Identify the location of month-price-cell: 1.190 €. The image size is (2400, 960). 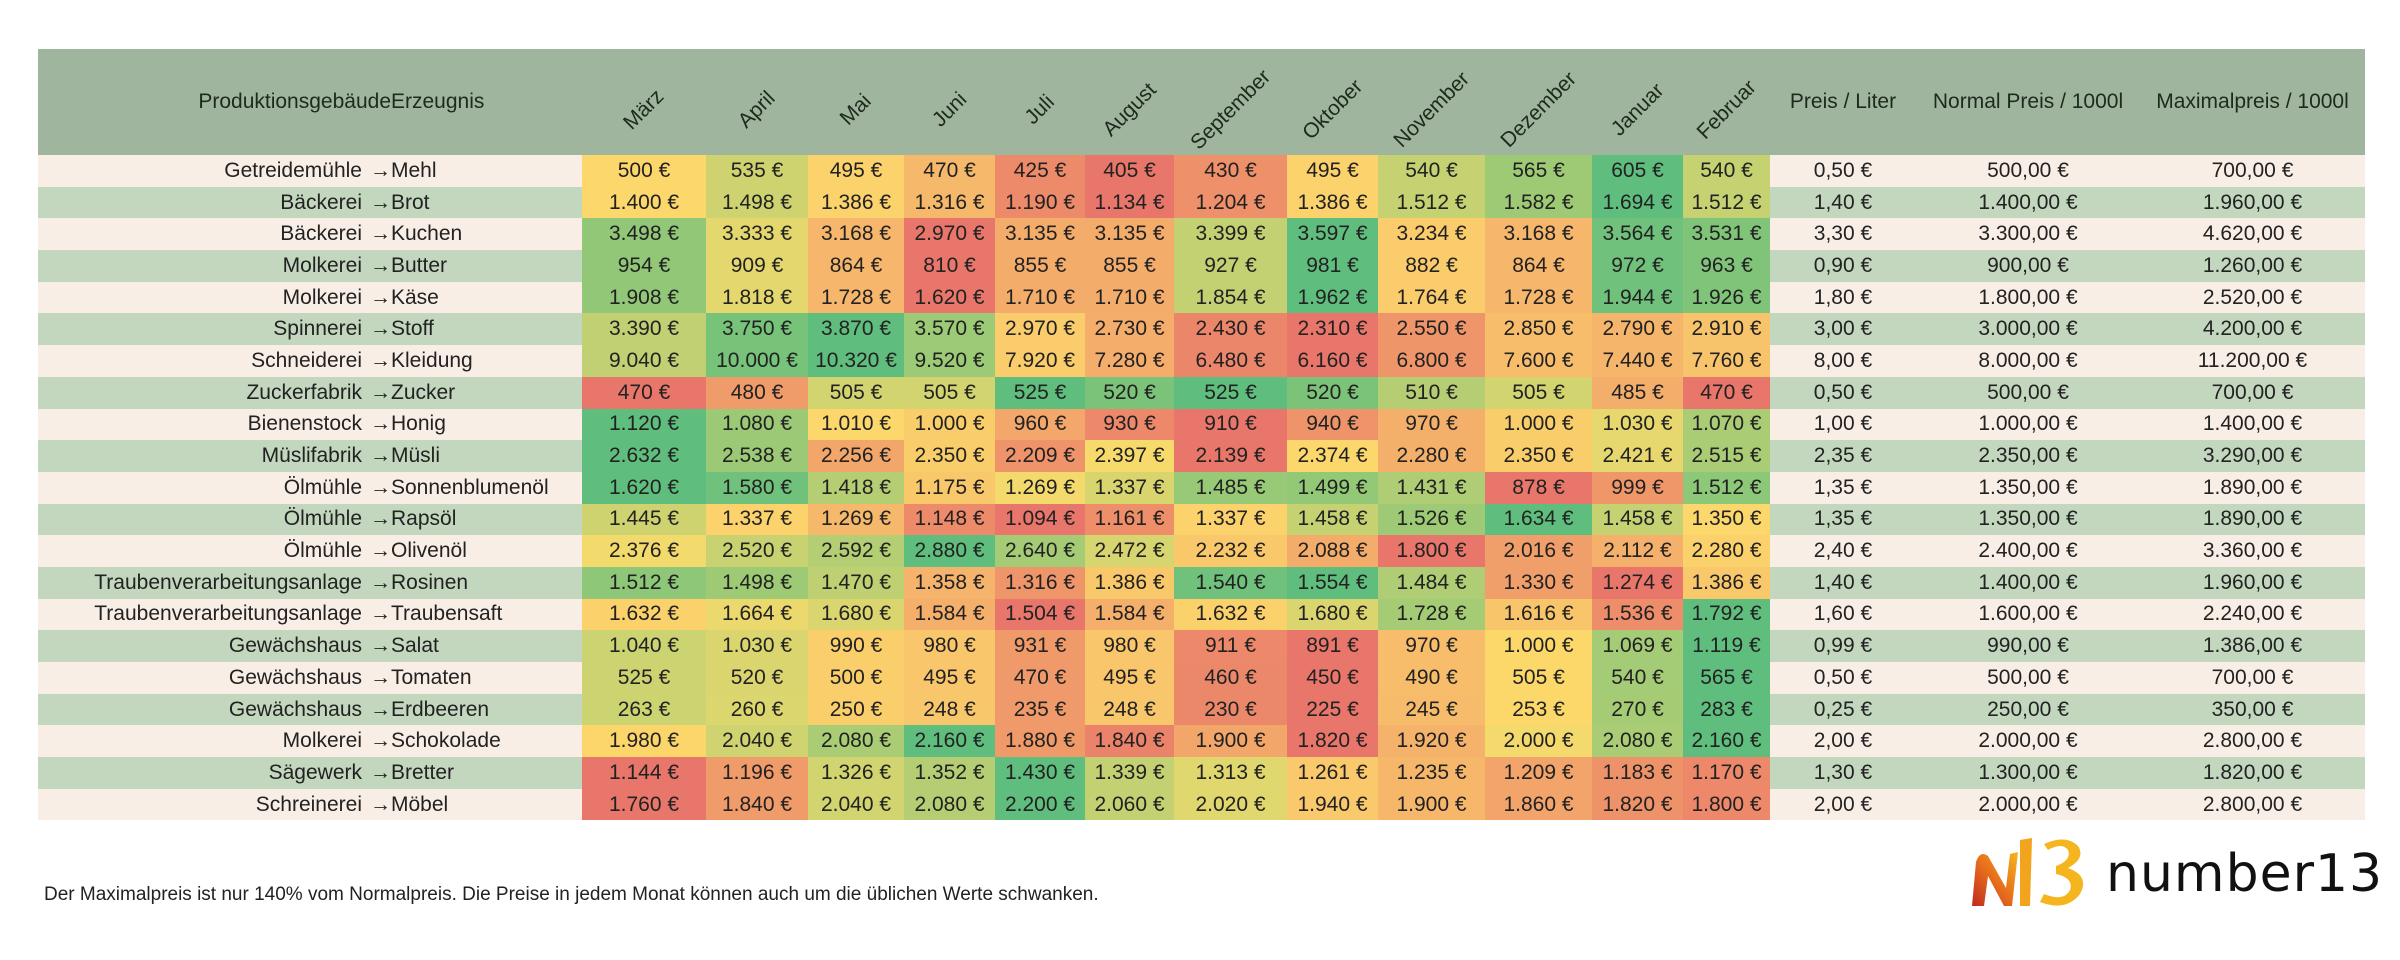
(1040, 202).